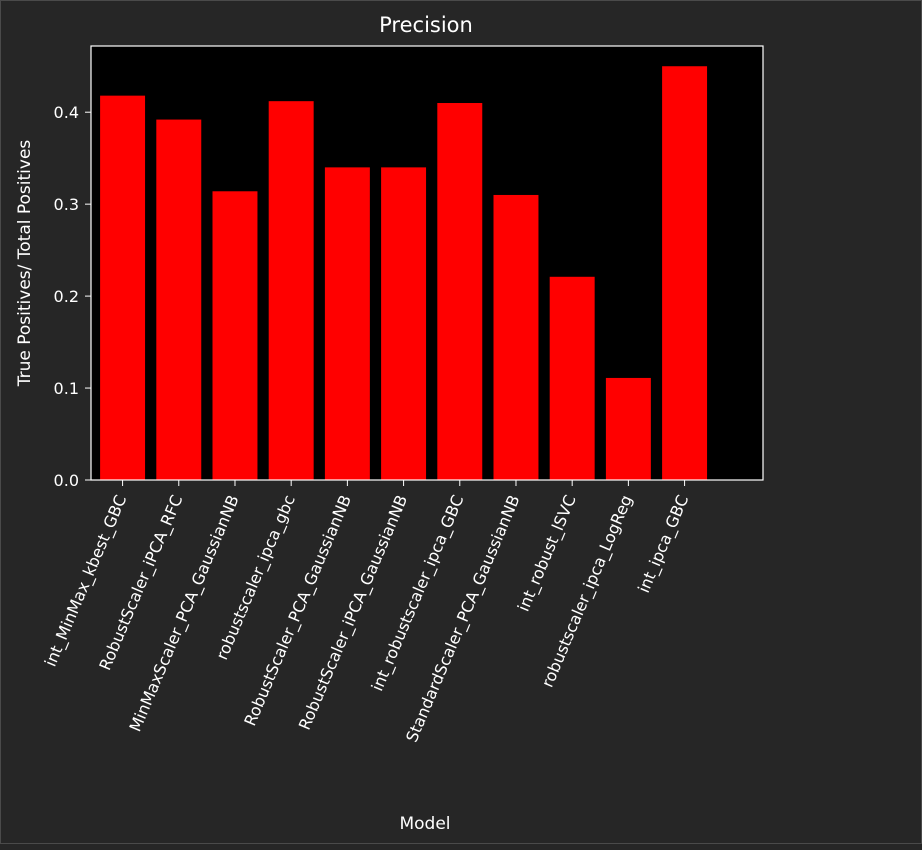 The image size is (922, 850). Describe the element at coordinates (663, 544) in the screenshot. I see `x-tick-label: int_ipca_GBC` at that location.